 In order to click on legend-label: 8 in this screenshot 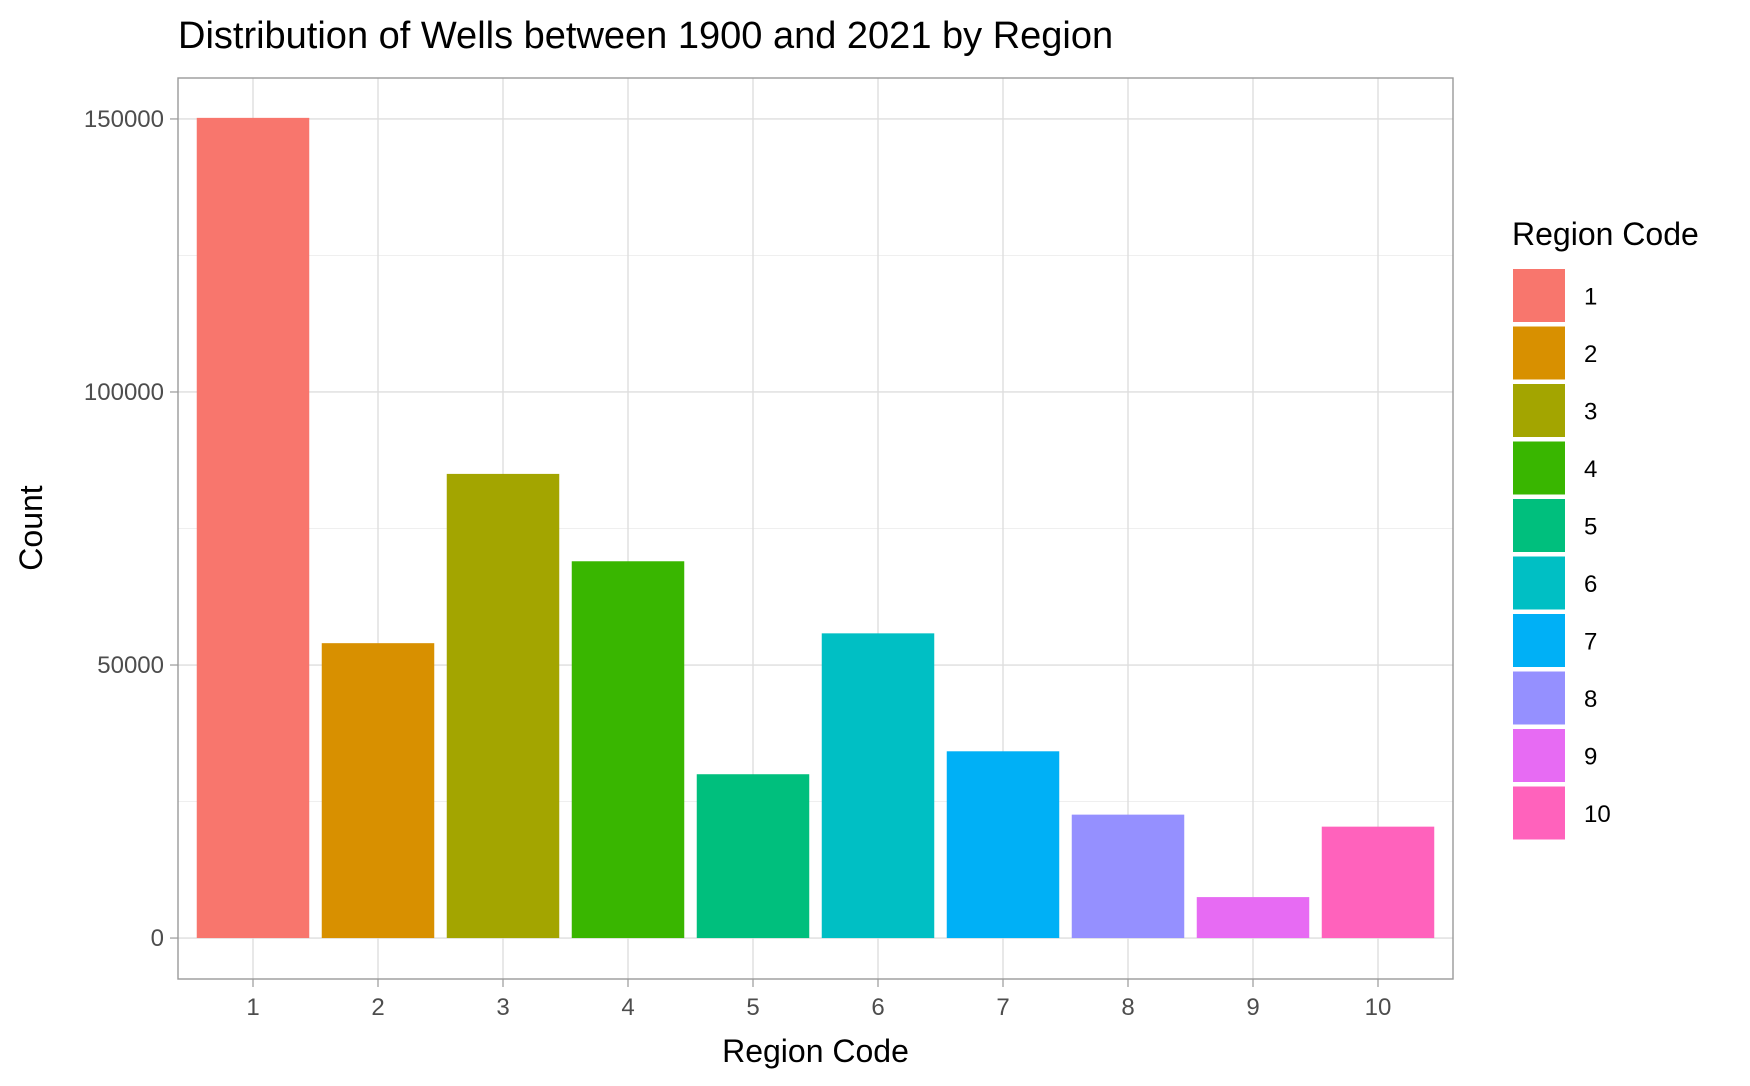, I will do `click(1590, 699)`.